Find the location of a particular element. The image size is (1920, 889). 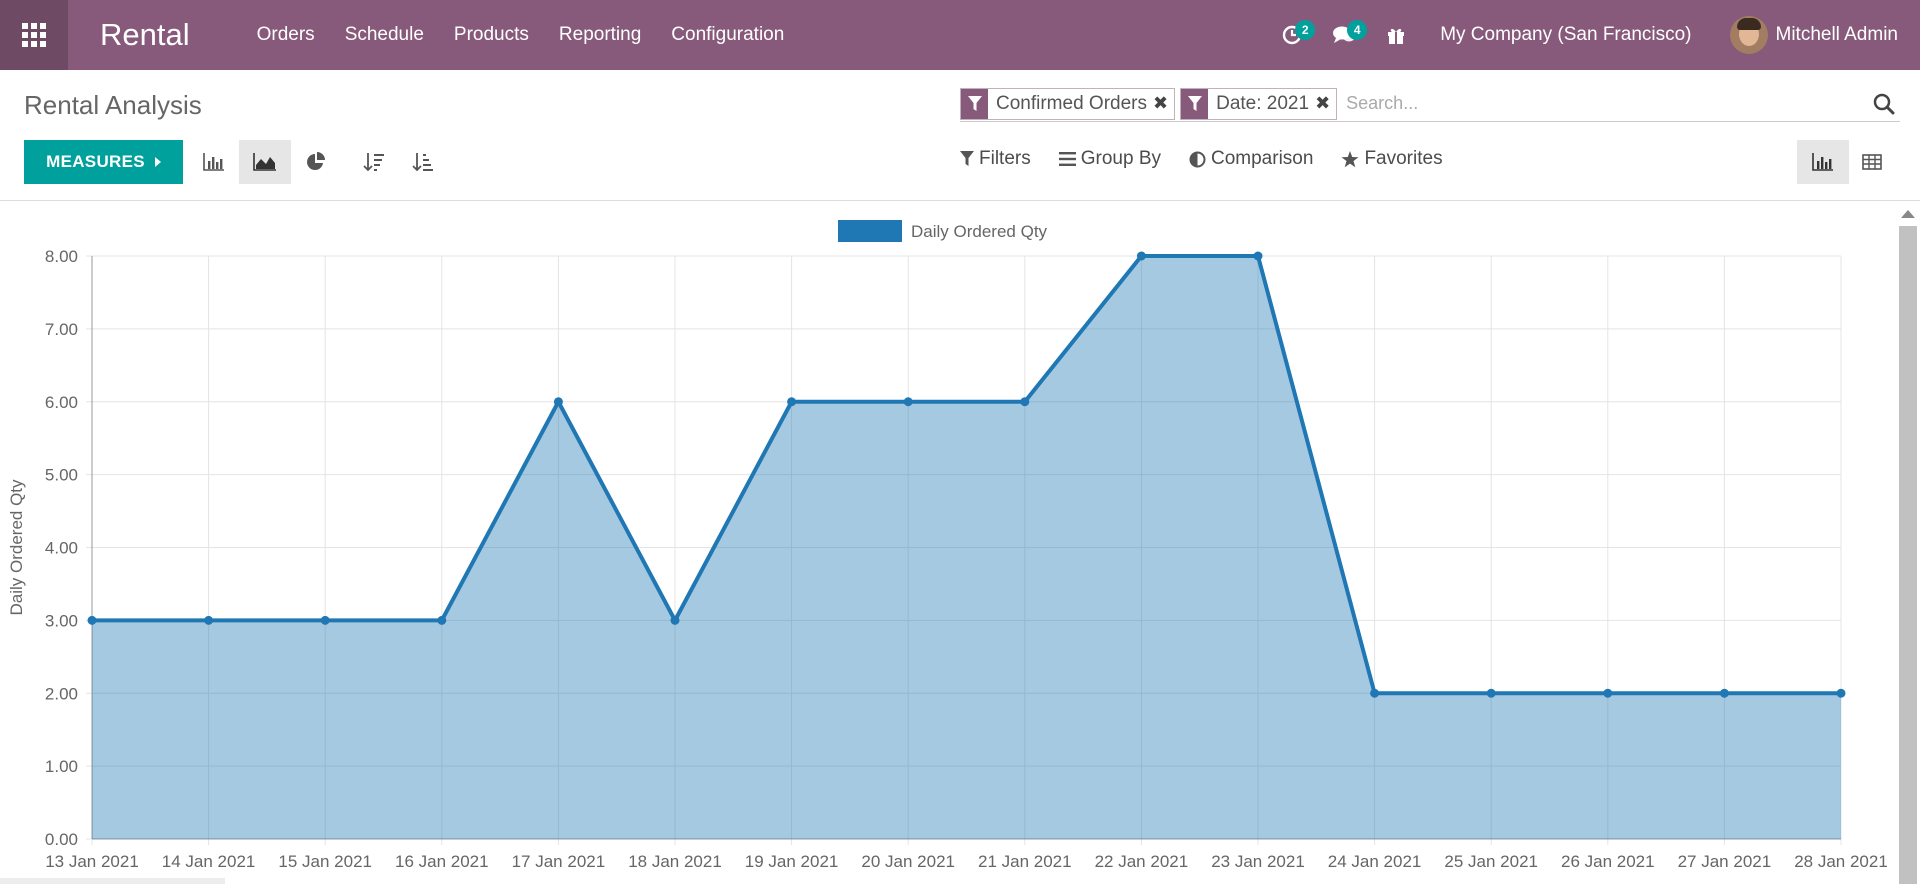

sort-ascending-button is located at coordinates (423, 162).